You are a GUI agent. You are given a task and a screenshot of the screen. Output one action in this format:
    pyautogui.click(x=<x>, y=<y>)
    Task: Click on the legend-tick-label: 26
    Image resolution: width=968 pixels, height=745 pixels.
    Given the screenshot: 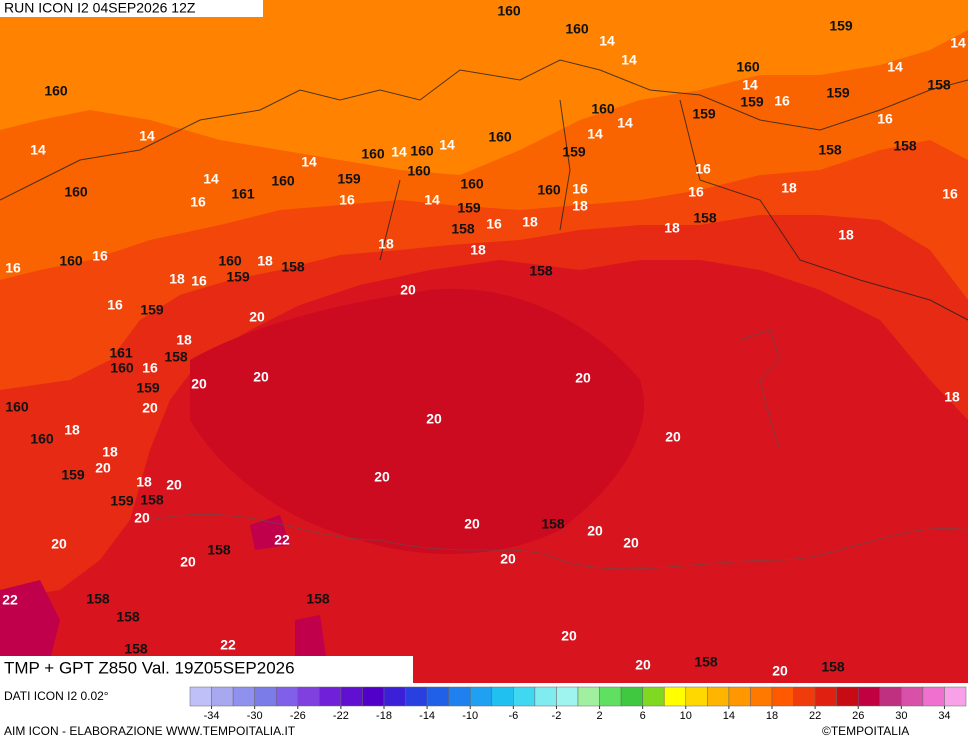 What is the action you would take?
    pyautogui.click(x=858, y=716)
    